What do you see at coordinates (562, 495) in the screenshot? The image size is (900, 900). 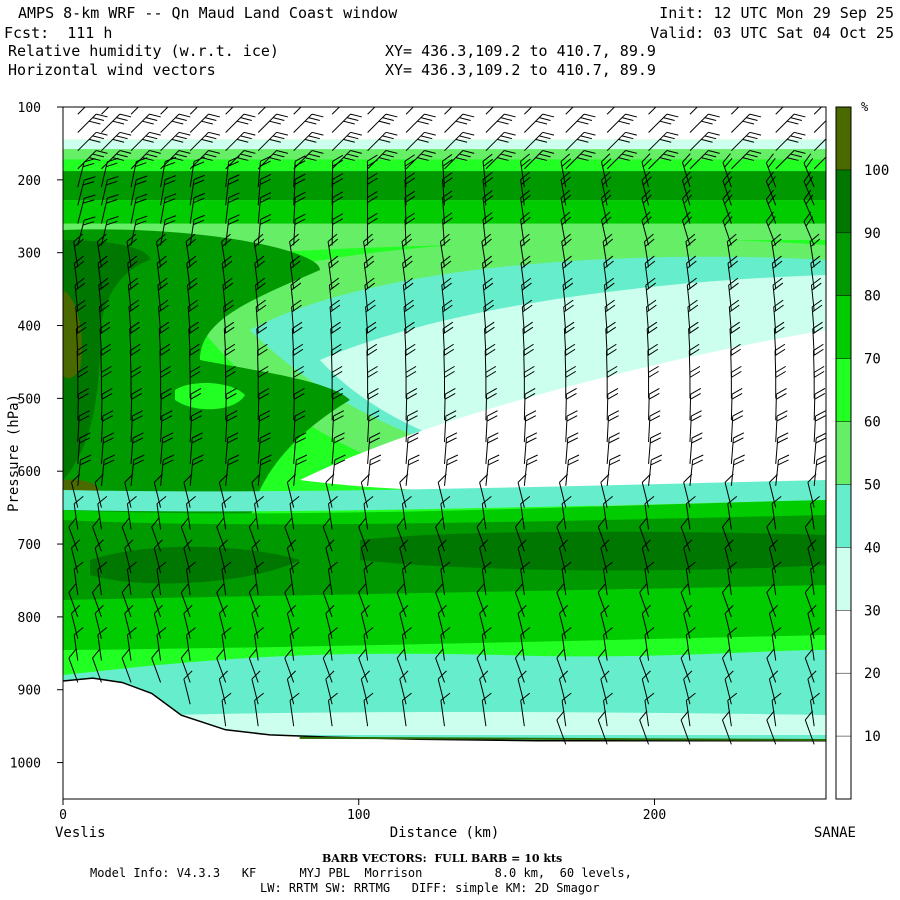 I see `wind-barb-19-14-shaft` at bounding box center [562, 495].